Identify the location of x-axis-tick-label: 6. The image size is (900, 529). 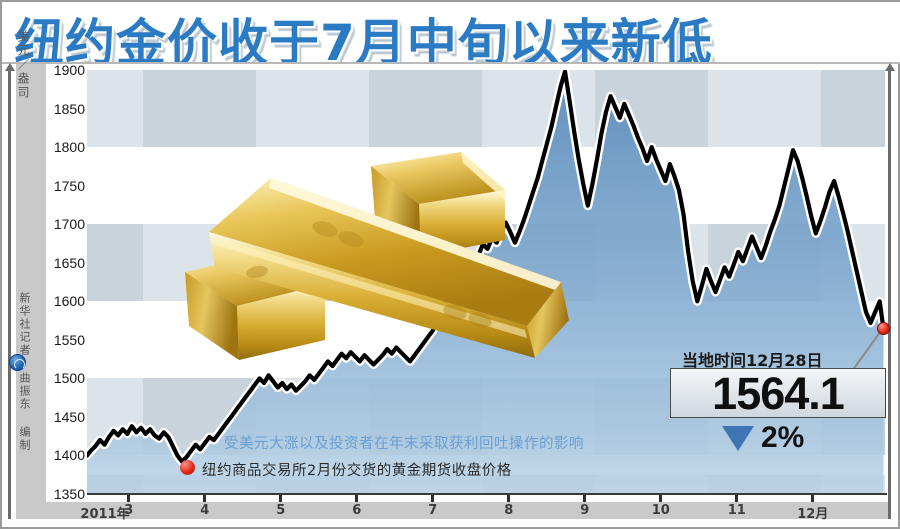
(357, 510).